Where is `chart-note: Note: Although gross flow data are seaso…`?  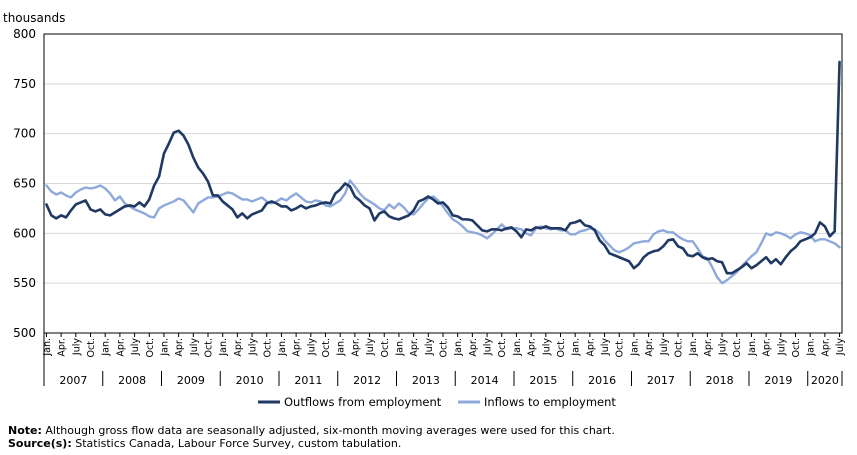
chart-note: Note: Although gross flow data are seaso… is located at coordinates (311, 430).